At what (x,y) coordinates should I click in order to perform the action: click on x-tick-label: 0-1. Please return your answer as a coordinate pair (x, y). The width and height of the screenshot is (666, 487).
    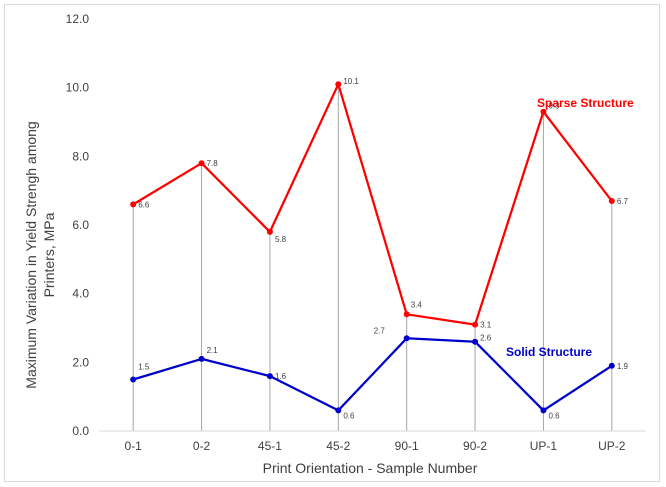
    Looking at the image, I should click on (134, 446).